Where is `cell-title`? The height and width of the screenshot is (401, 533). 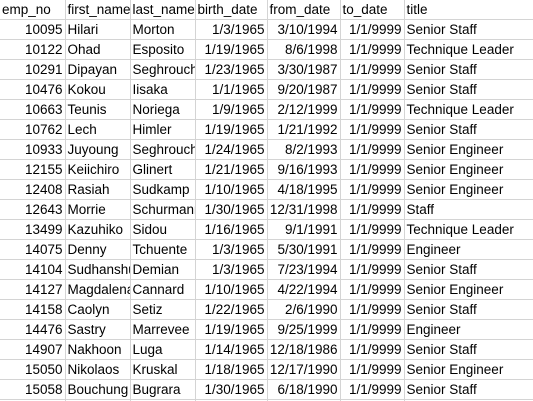
cell-title is located at coordinates (468, 400).